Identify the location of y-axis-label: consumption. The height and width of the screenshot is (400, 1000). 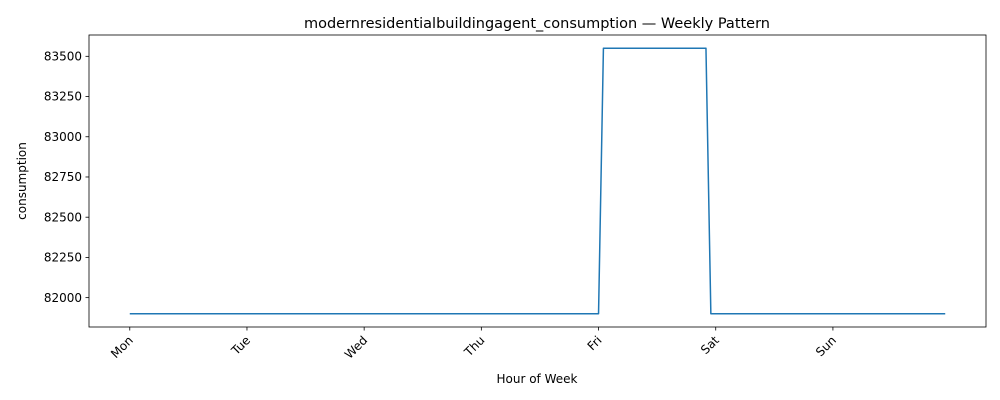
(22, 181).